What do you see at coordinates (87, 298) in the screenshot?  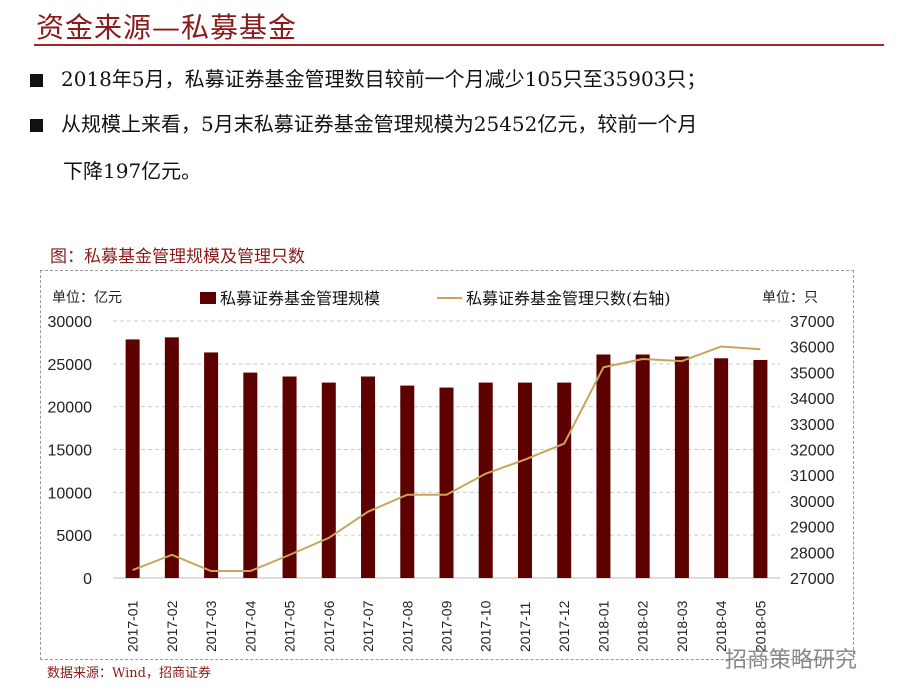 I see `left-axis-unit: 单位：亿元` at bounding box center [87, 298].